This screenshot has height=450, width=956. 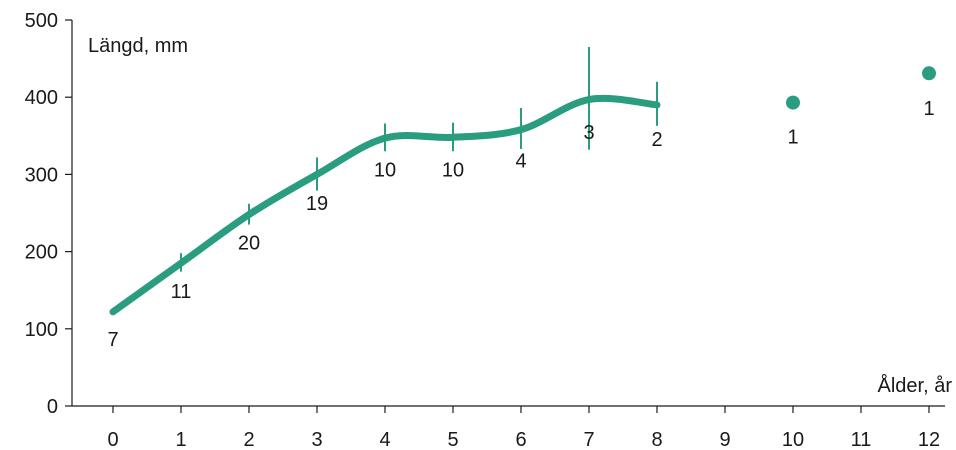 I want to click on sample-size-label: 19, so click(x=317, y=204).